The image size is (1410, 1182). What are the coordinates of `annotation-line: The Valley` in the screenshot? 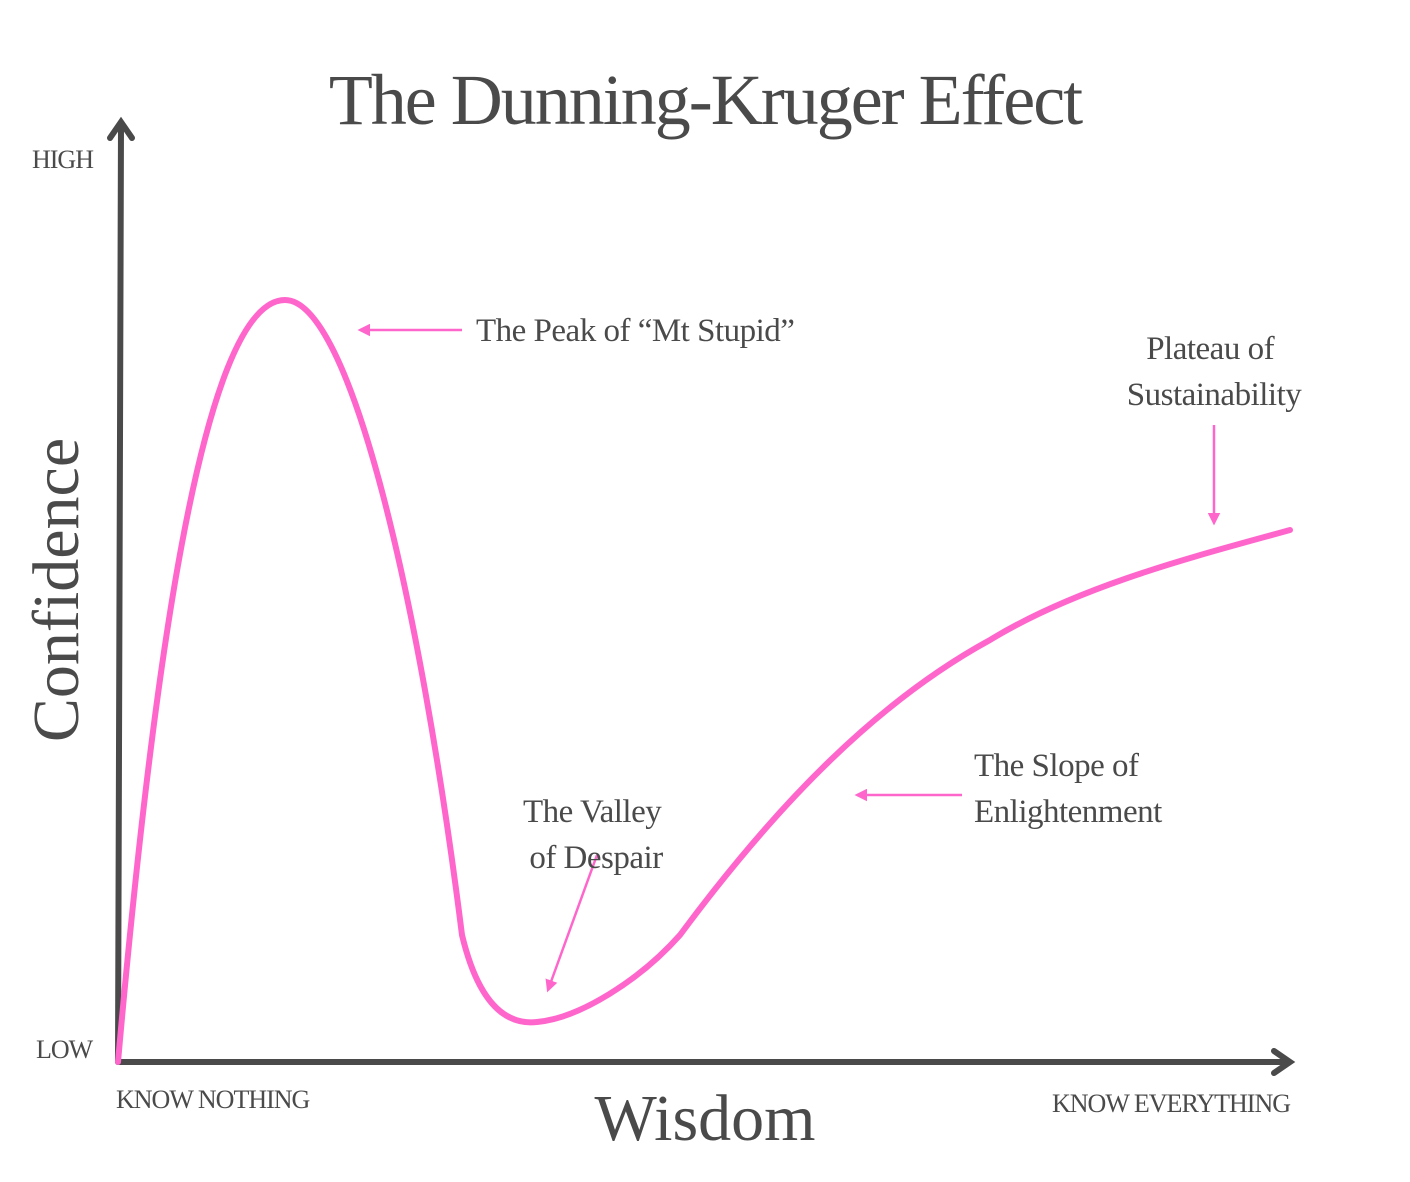 It's located at (592, 812).